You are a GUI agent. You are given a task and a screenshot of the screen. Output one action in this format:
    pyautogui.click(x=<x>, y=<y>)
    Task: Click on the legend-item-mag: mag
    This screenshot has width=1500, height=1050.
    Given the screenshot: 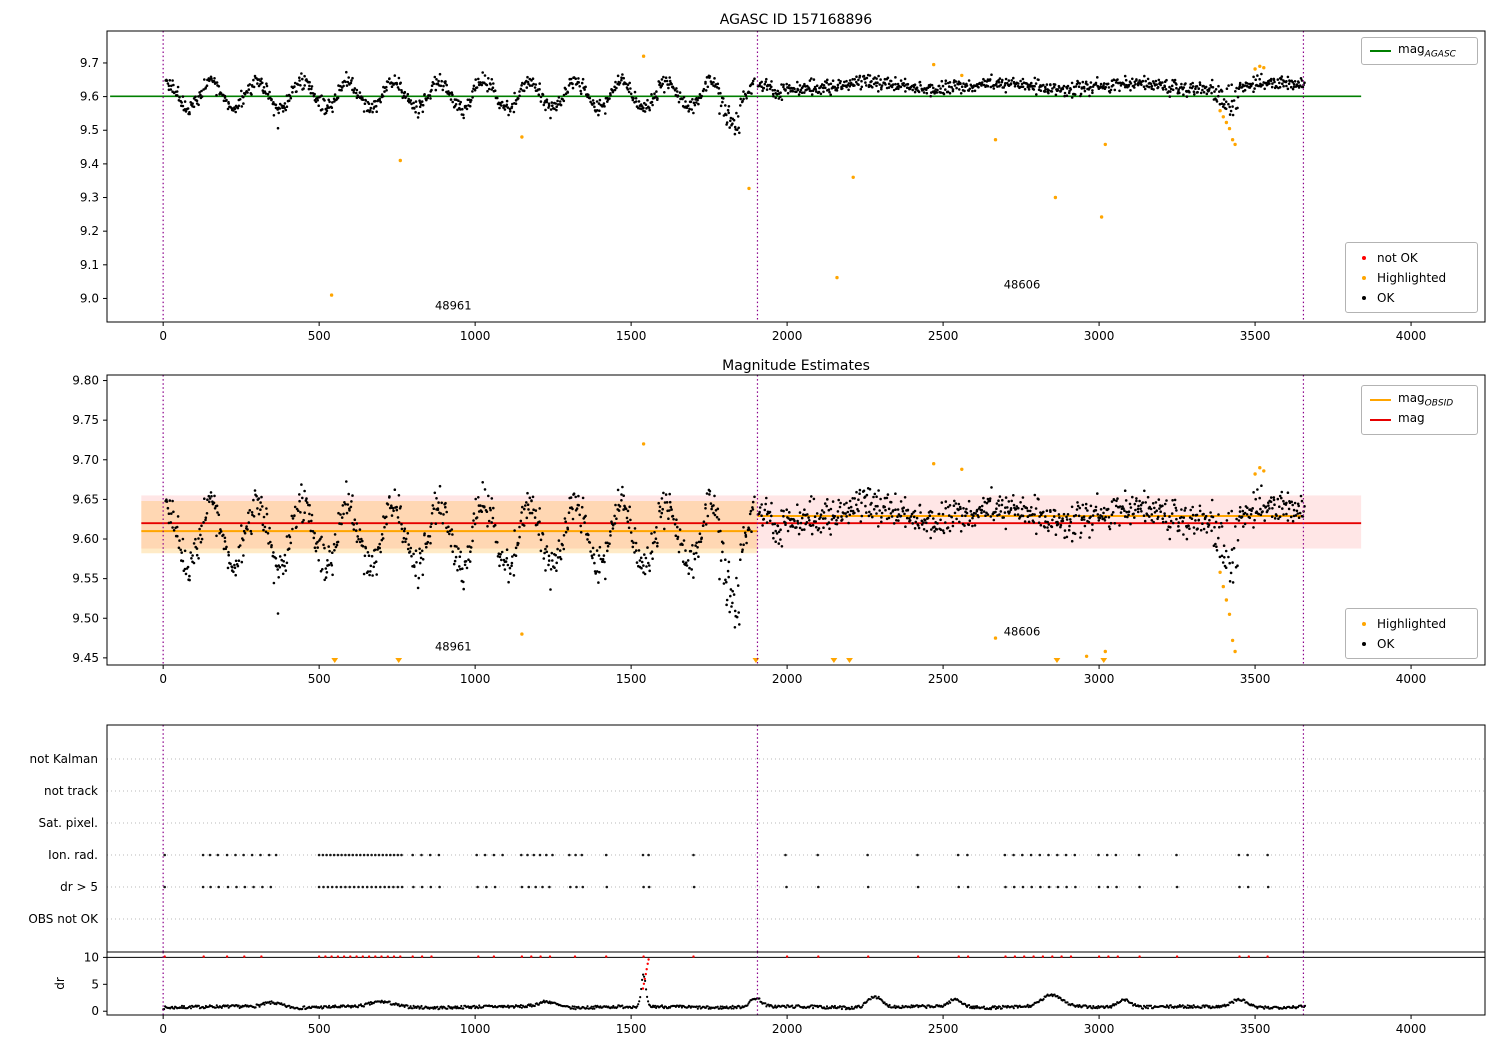 What is the action you would take?
    pyautogui.click(x=1419, y=420)
    